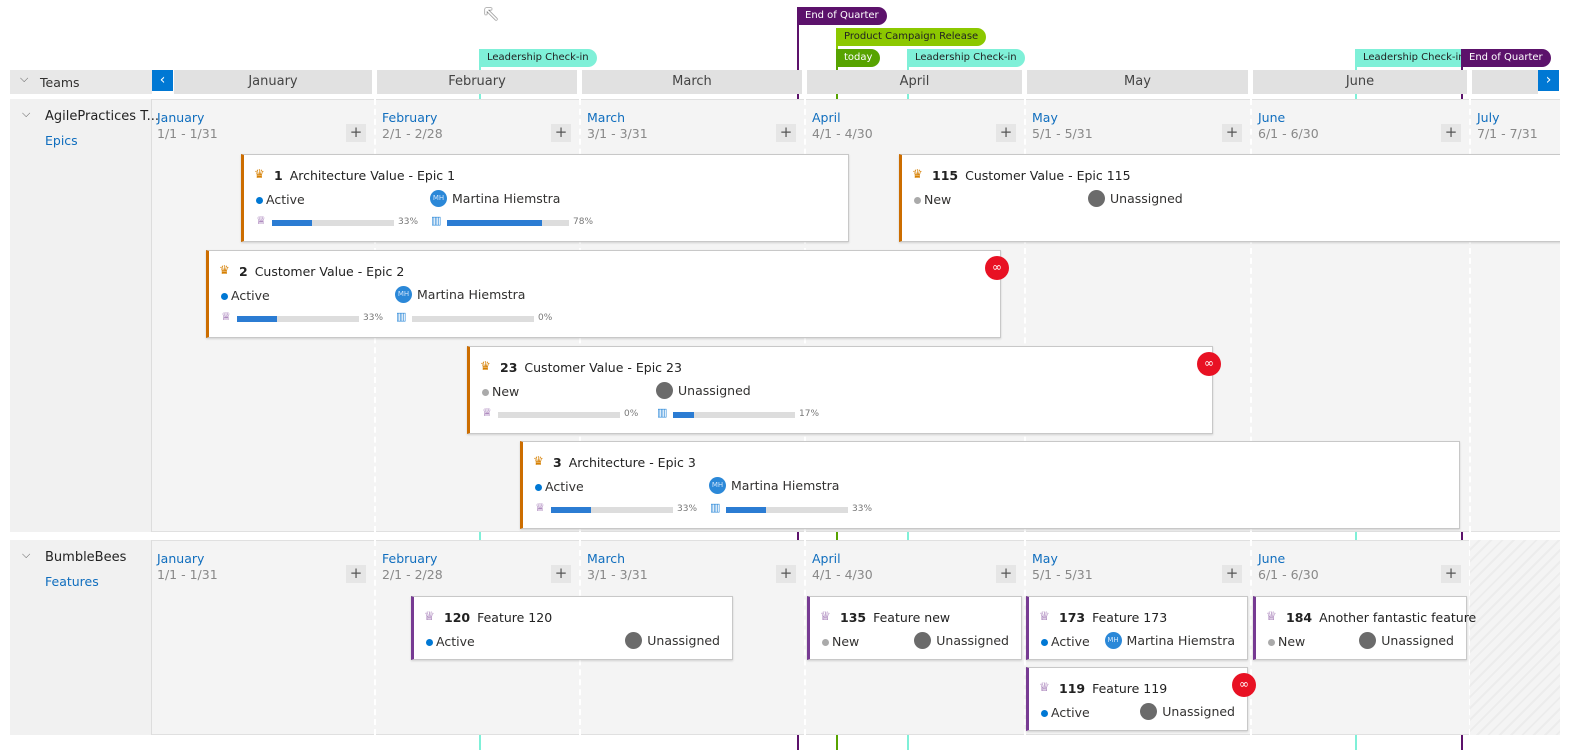 This screenshot has height=750, width=1595. Describe the element at coordinates (1360, 82) in the screenshot. I see `month-header: June` at that location.